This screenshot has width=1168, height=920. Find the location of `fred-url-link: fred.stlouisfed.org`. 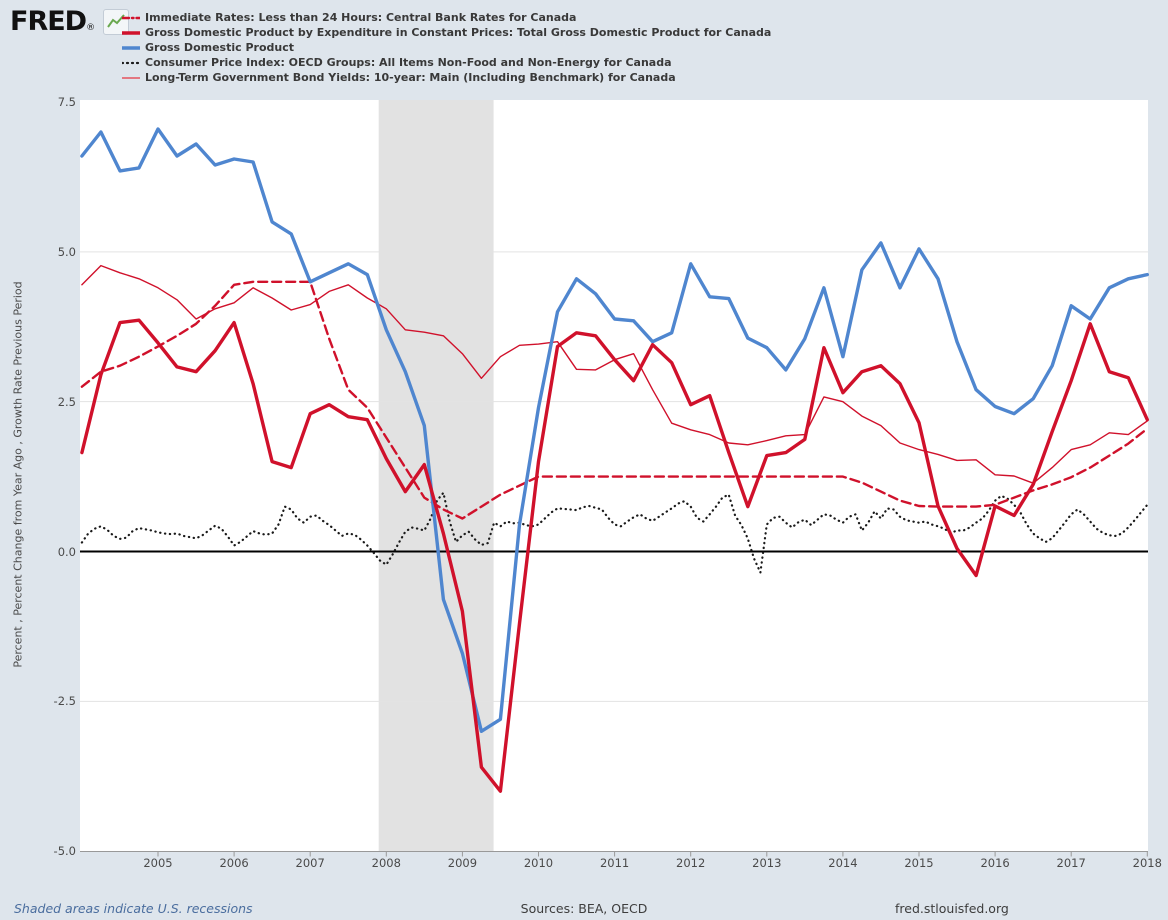

fred-url-link: fred.stlouisfed.org is located at coordinates (952, 908).